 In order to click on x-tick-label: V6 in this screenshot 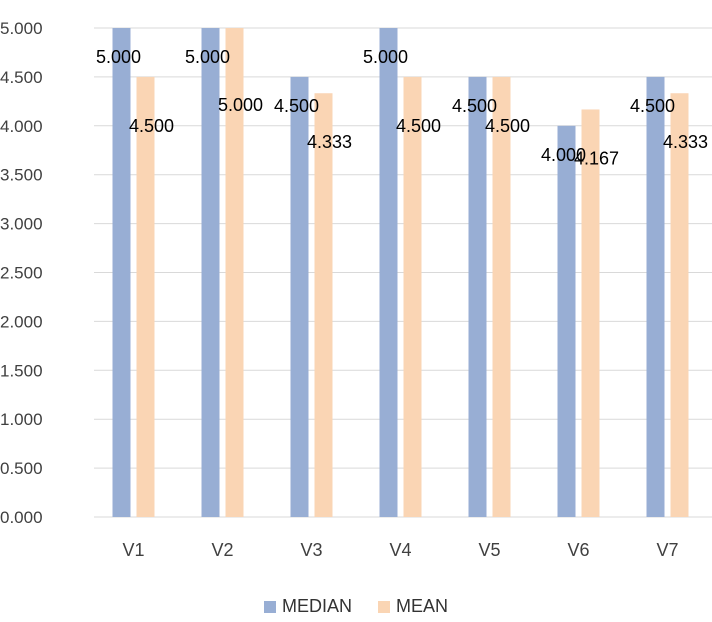, I will do `click(578, 550)`.